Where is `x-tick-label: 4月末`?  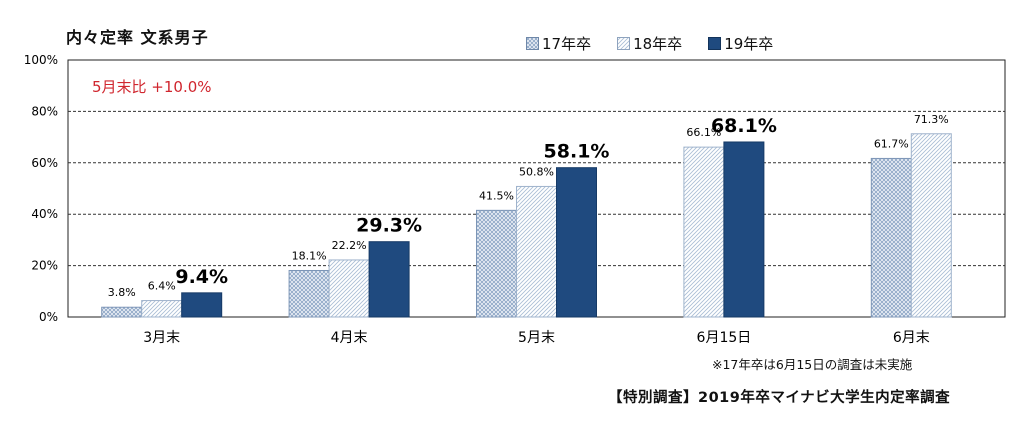 x-tick-label: 4月末 is located at coordinates (349, 338).